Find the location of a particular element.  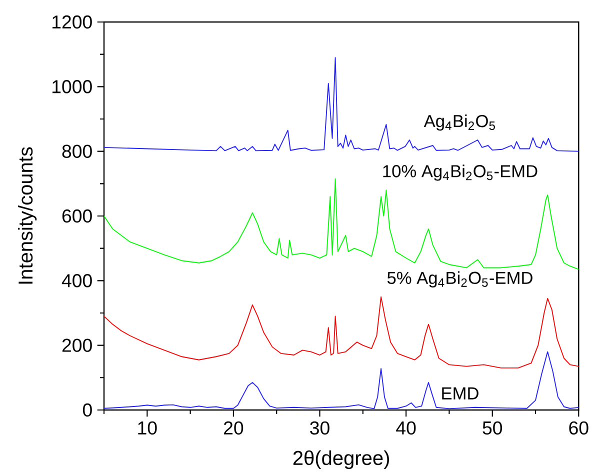

x-tick-label: 40 is located at coordinates (406, 428).